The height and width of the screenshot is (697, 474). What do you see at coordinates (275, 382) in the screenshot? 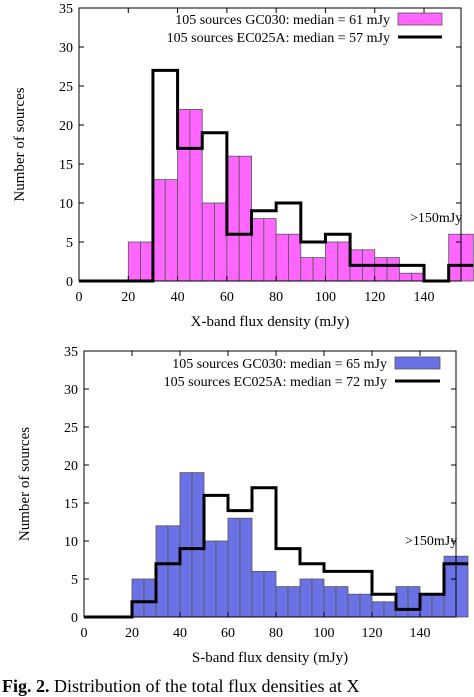
I see `legend-label-step: 105 sources EC025A: median = 72 mJy` at bounding box center [275, 382].